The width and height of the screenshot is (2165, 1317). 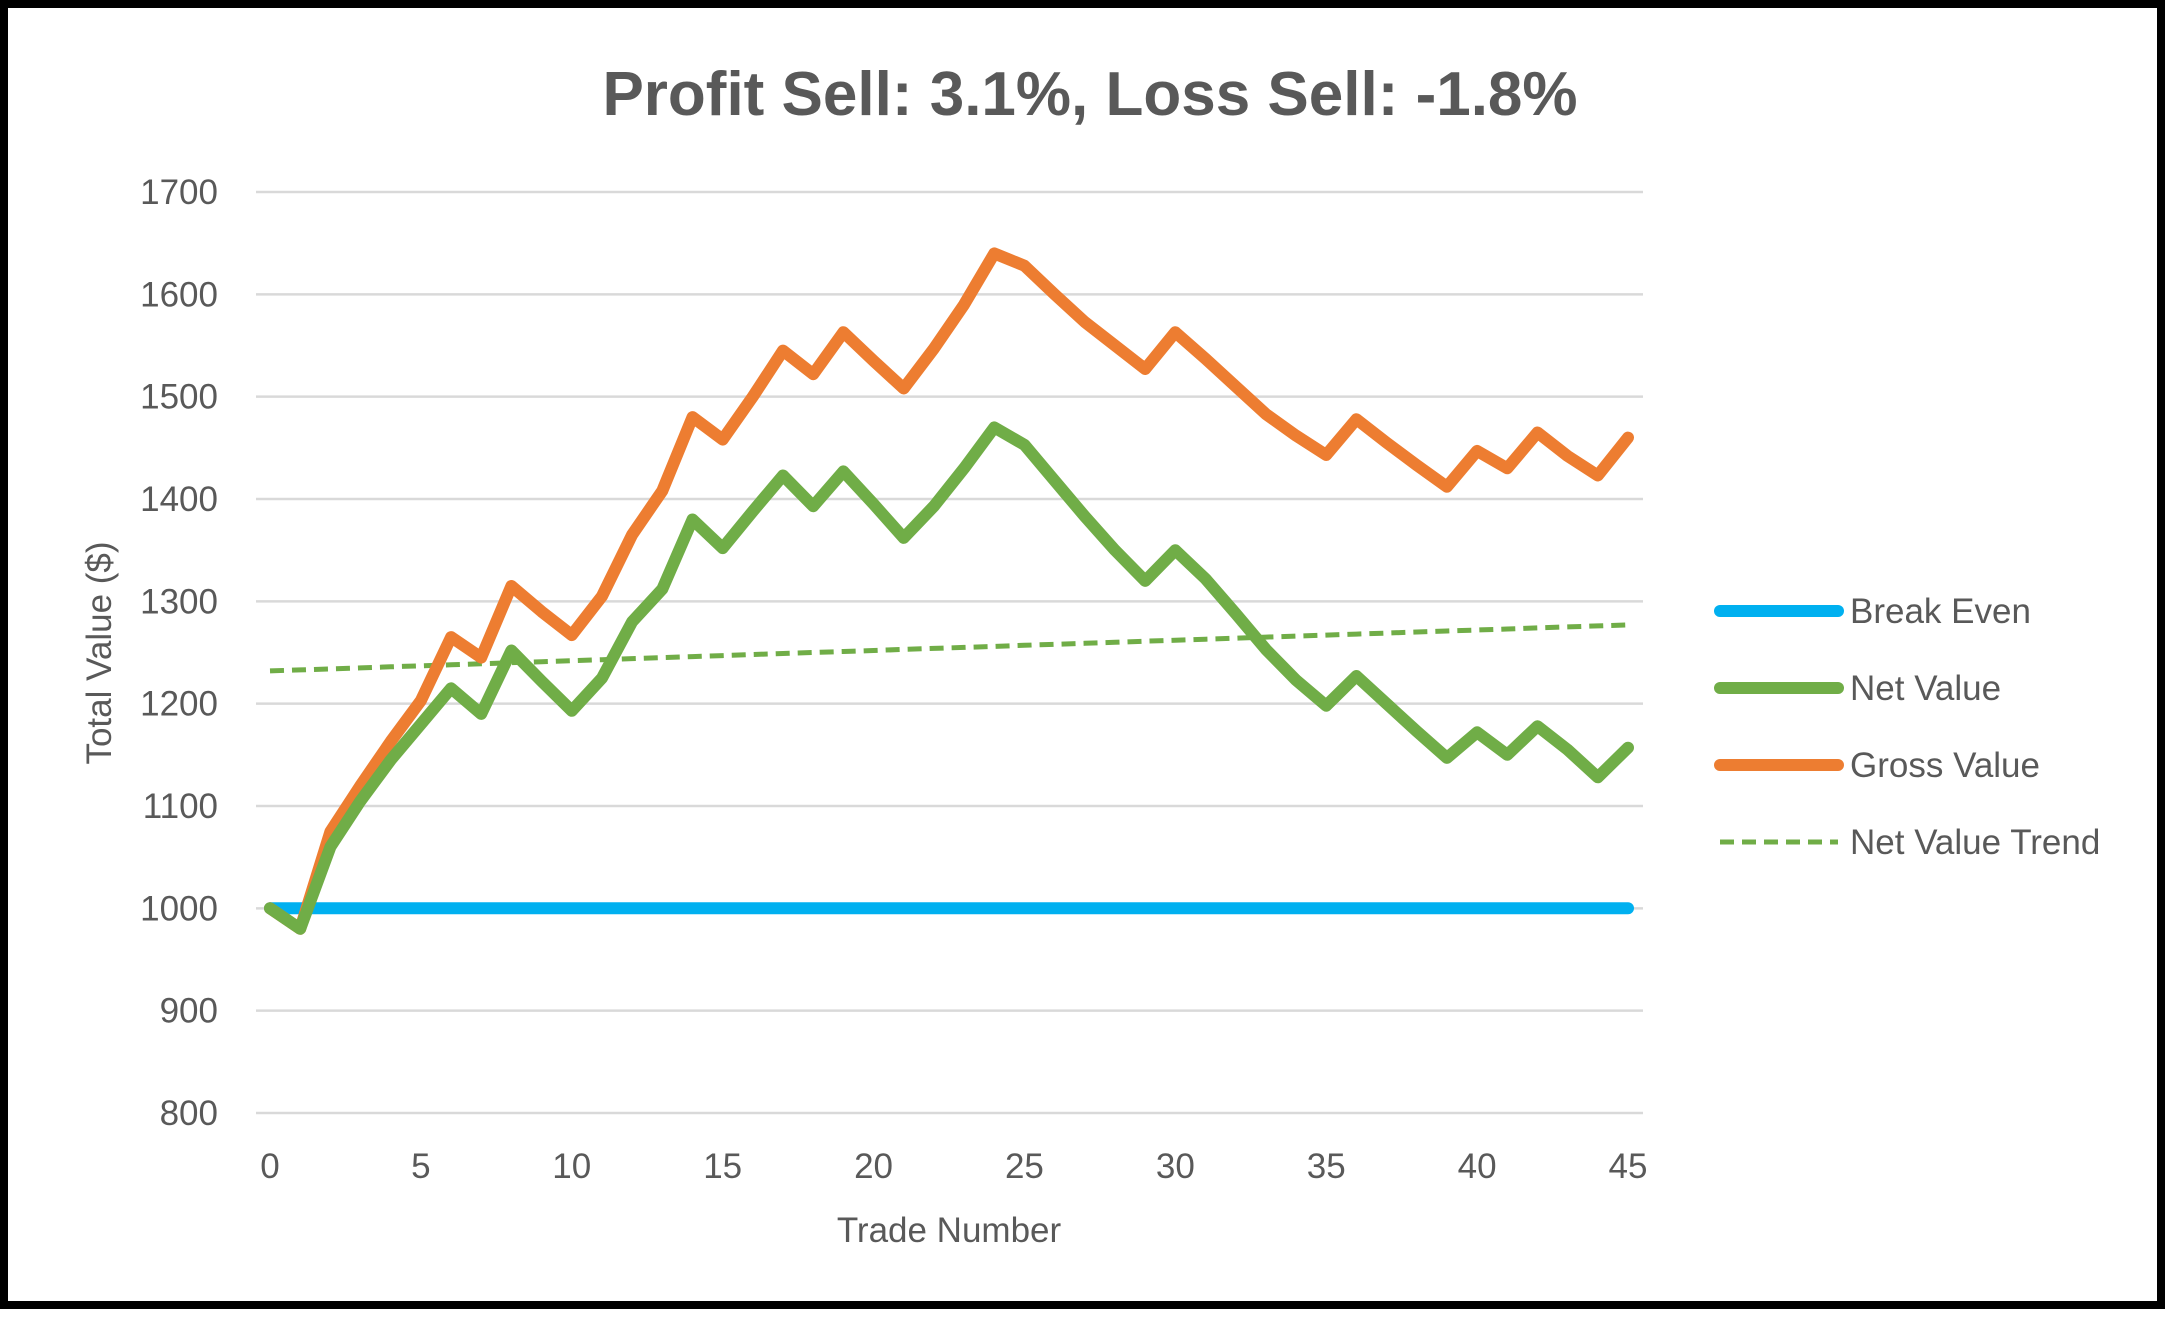 I want to click on x-axis-label: Trade Number, so click(x=949, y=1230).